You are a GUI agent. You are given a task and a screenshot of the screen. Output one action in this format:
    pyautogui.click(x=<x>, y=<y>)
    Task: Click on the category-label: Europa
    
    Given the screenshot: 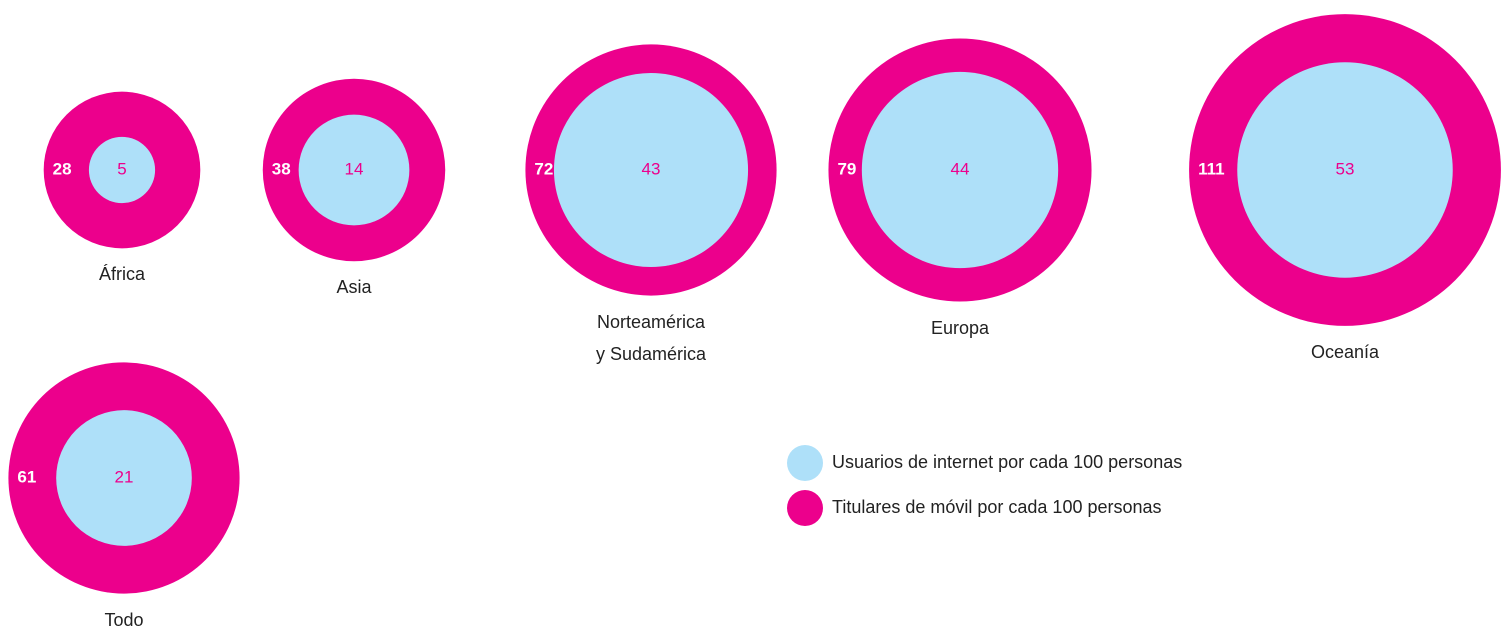 What is the action you would take?
    pyautogui.click(x=960, y=327)
    